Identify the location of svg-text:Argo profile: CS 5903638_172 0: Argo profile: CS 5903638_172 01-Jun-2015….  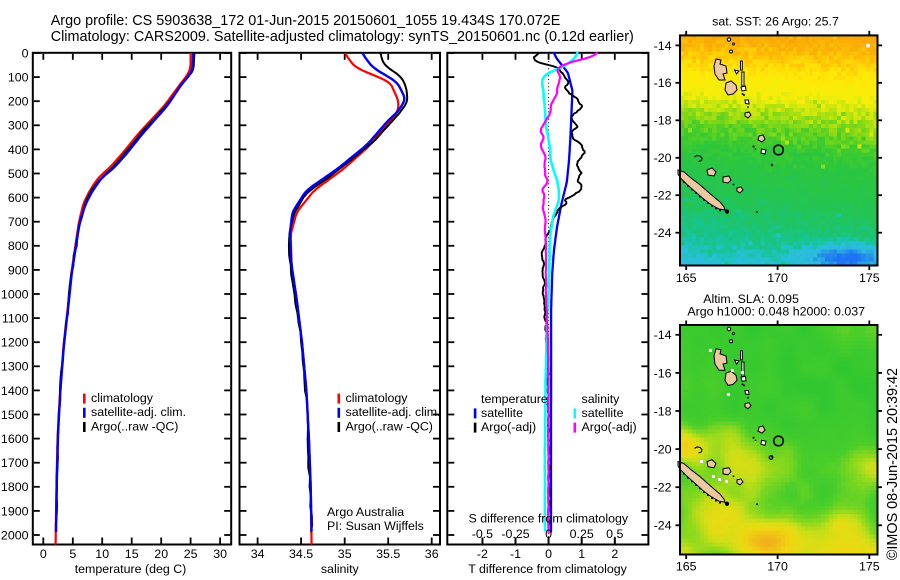
(306, 21).